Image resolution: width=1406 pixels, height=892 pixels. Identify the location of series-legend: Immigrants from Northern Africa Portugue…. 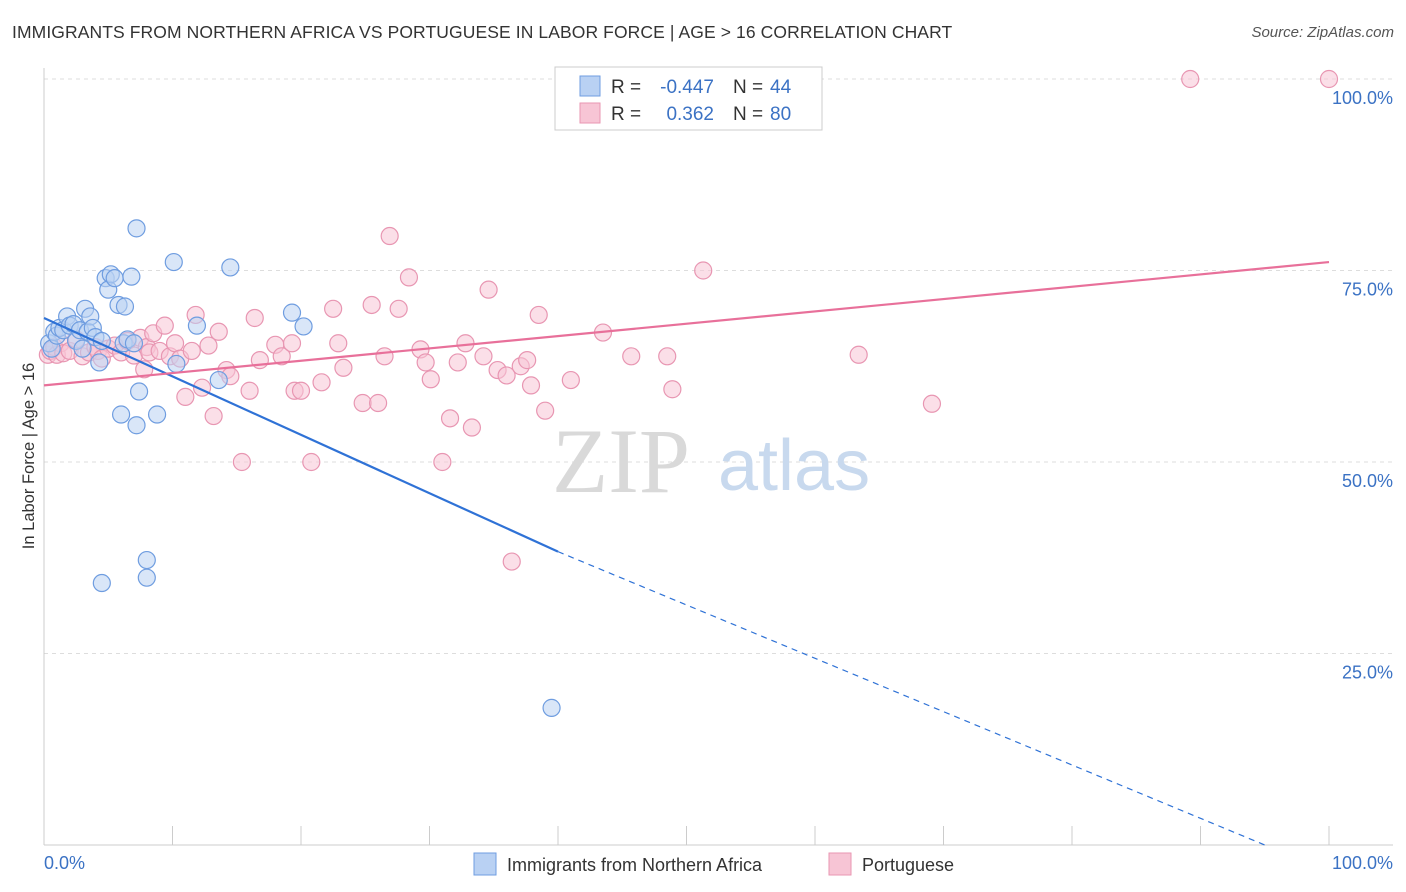
(713, 864).